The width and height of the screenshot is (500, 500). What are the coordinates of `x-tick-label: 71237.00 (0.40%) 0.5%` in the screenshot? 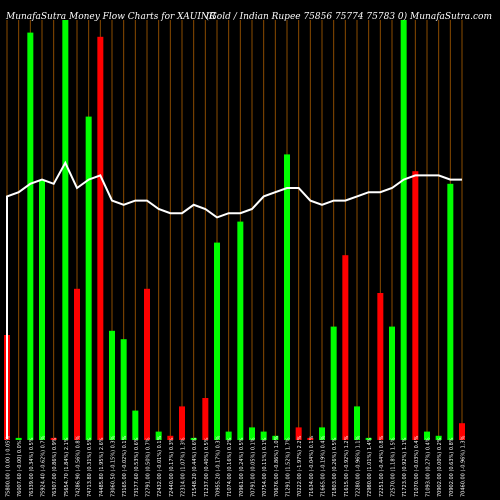 It's located at (207, 467).